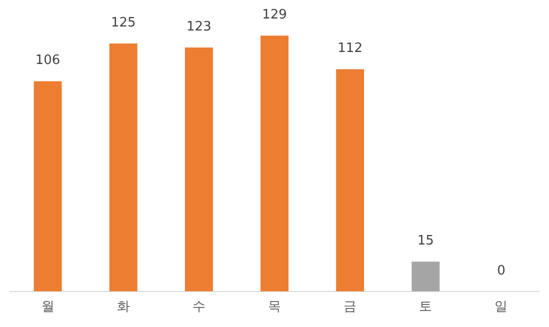 The height and width of the screenshot is (327, 549). What do you see at coordinates (350, 307) in the screenshot?
I see `x-tick-label: 금` at bounding box center [350, 307].